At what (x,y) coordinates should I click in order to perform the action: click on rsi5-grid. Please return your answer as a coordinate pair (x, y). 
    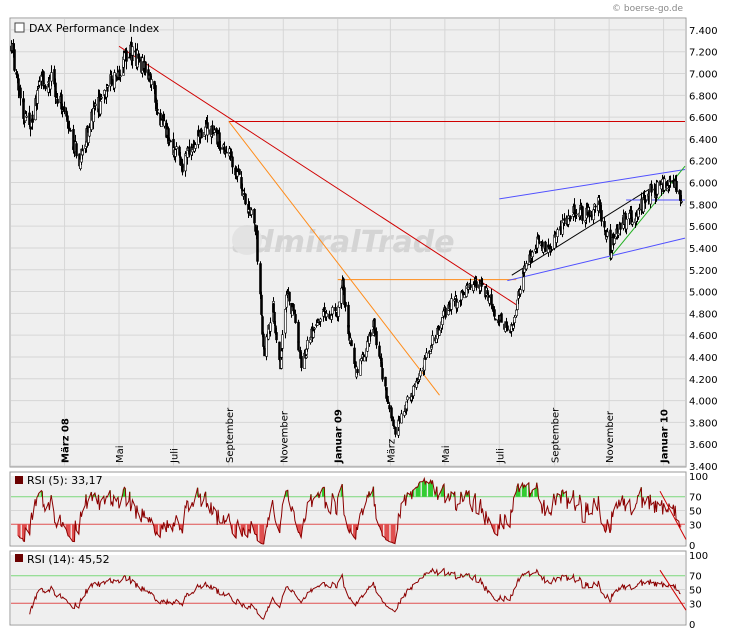
    Looking at the image, I should click on (348, 510).